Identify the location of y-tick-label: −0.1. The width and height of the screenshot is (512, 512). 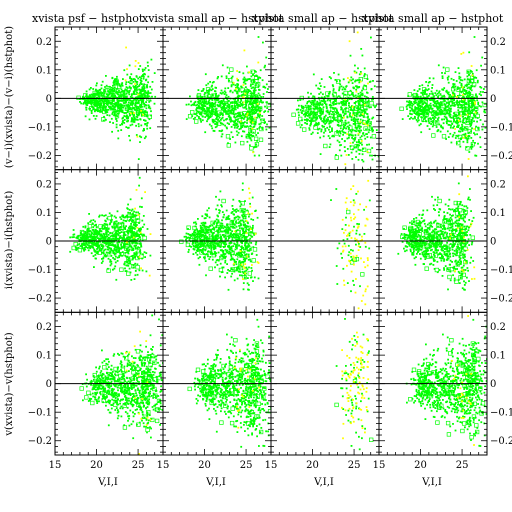
(40, 270).